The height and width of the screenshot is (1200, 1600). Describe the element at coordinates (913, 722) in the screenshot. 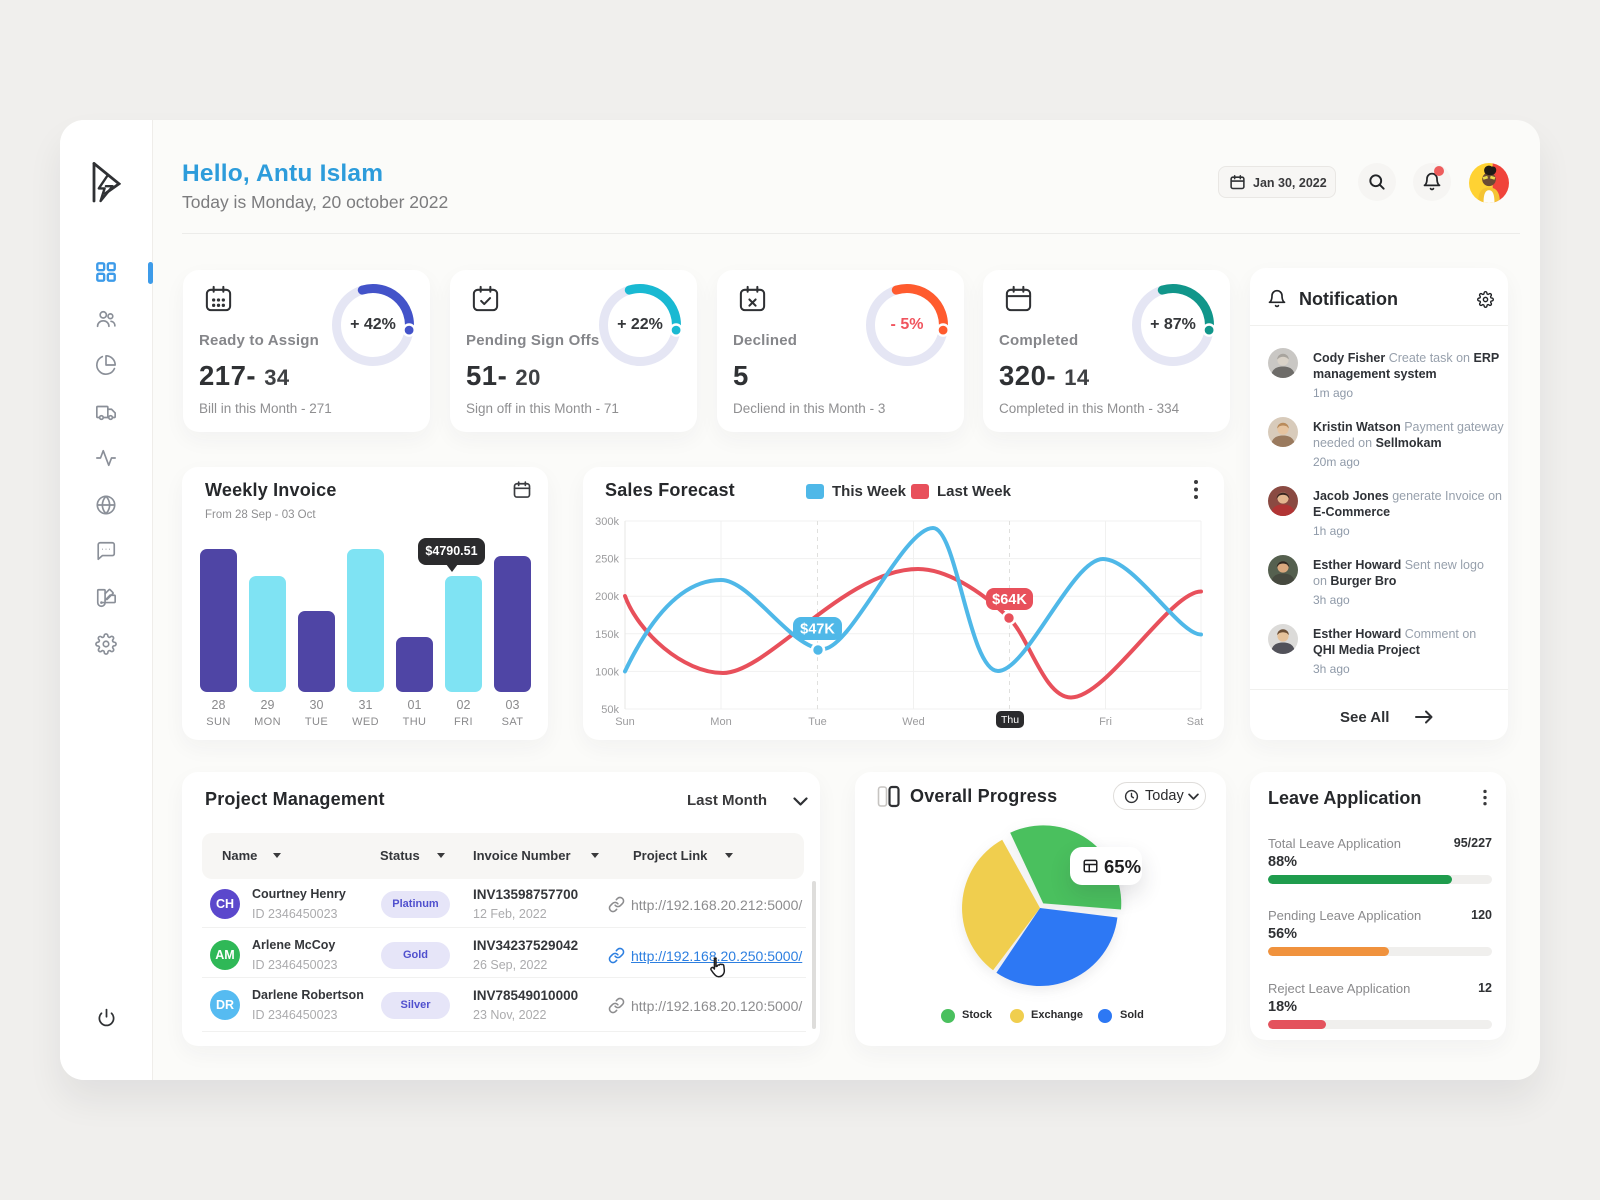

I see `svg-text: Wed` at that location.